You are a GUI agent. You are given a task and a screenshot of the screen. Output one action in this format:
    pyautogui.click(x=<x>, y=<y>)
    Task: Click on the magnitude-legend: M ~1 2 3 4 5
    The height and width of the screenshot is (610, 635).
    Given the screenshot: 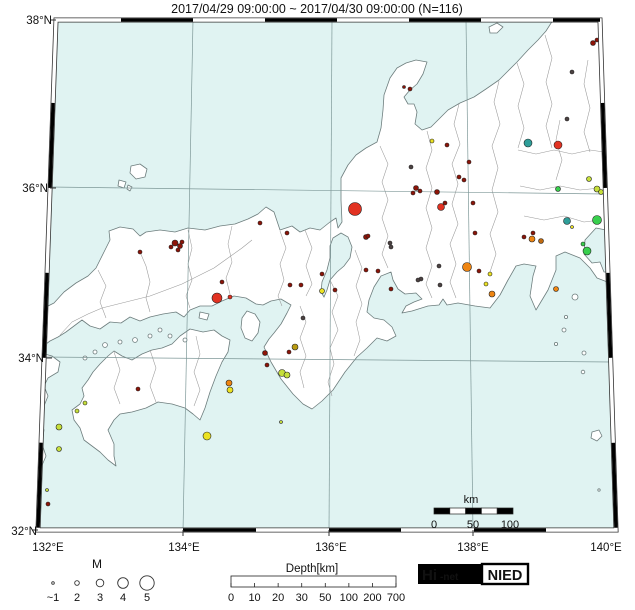 What is the action you would take?
    pyautogui.click(x=101, y=580)
    